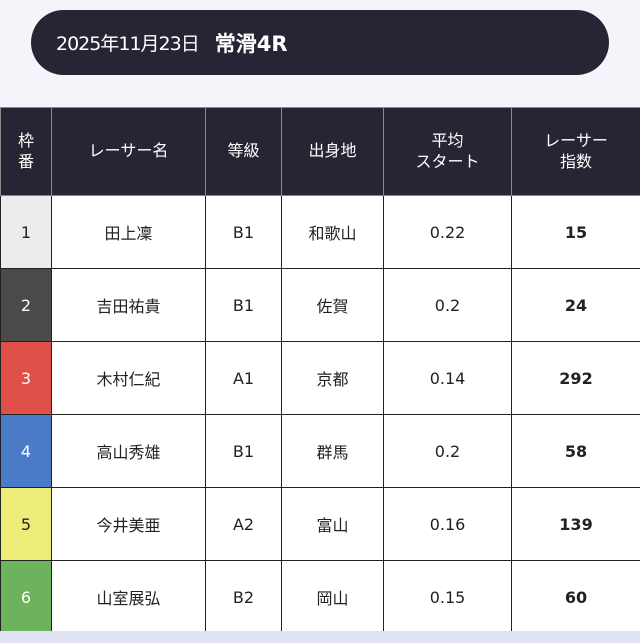 This screenshot has width=640, height=643. I want to click on cell-name: 吉田祐貴, so click(128, 305).